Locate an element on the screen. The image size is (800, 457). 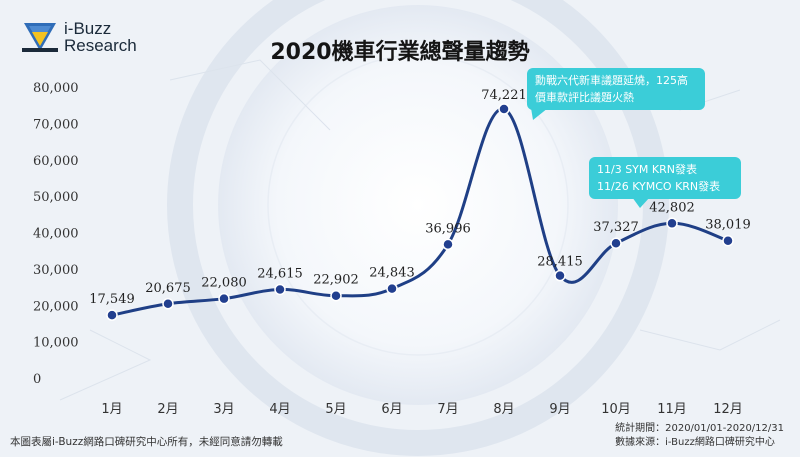
x-tick-label: 1月 is located at coordinates (111, 409).